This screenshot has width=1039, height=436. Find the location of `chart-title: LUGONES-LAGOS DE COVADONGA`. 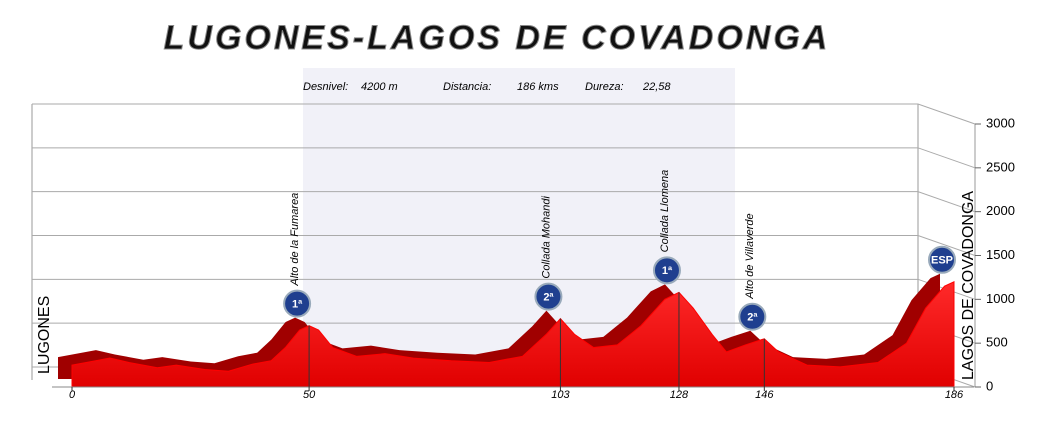

chart-title: LUGONES-LAGOS DE COVADONGA is located at coordinates (497, 38).